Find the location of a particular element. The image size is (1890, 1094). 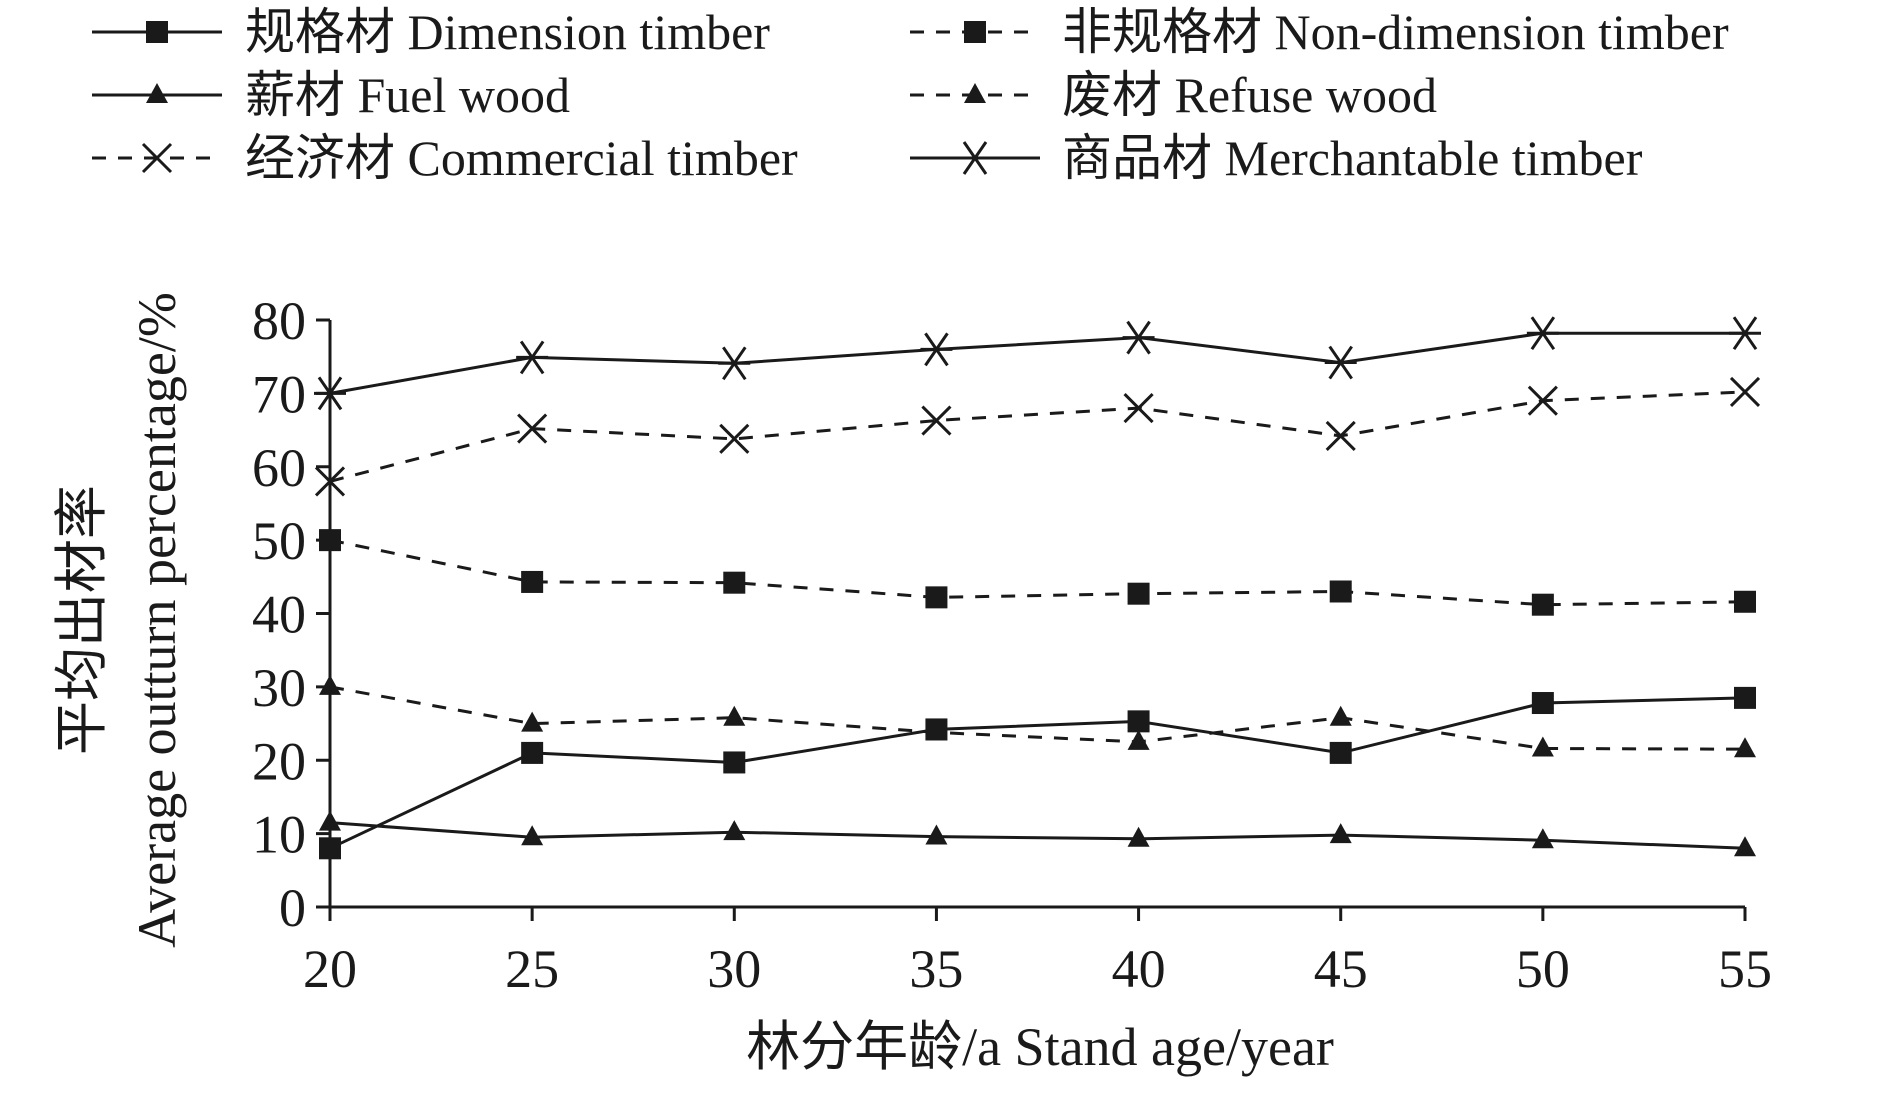

y-tick-label: 20 is located at coordinates (279, 761).